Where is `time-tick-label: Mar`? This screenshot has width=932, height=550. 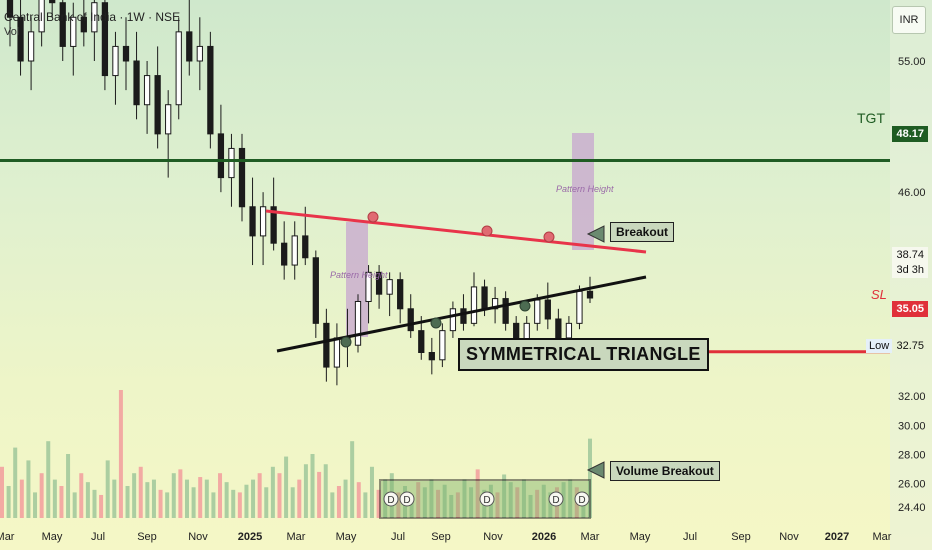 time-tick-label: Mar is located at coordinates (296, 537).